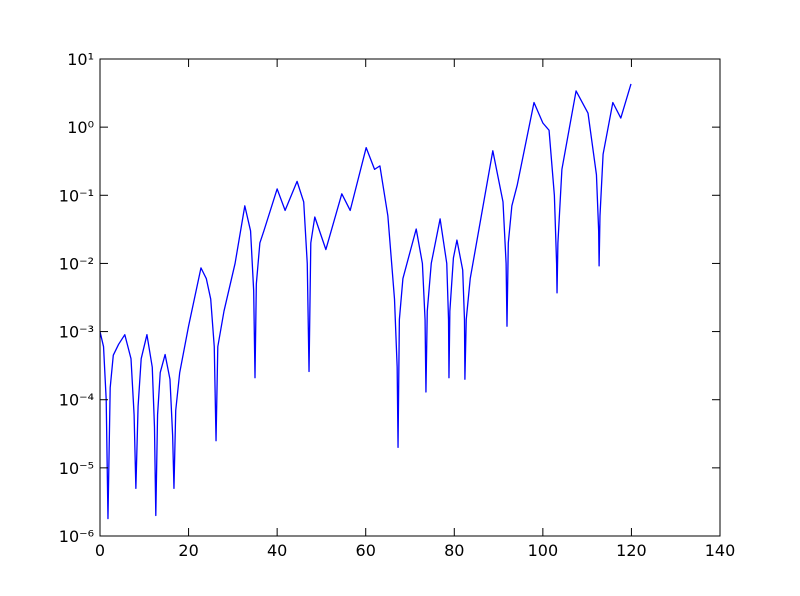 This screenshot has width=800, height=596. I want to click on y-tick-label: 10⁻⁵, so click(76, 468).